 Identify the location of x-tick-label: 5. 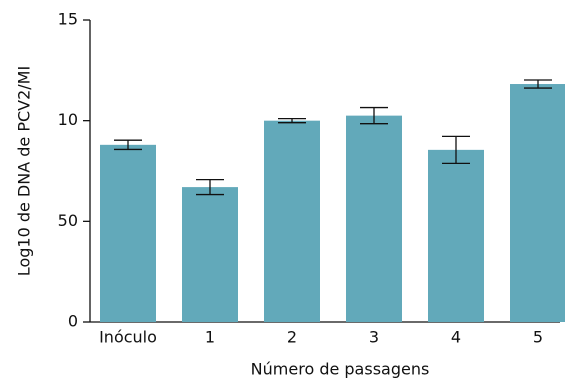
(538, 337).